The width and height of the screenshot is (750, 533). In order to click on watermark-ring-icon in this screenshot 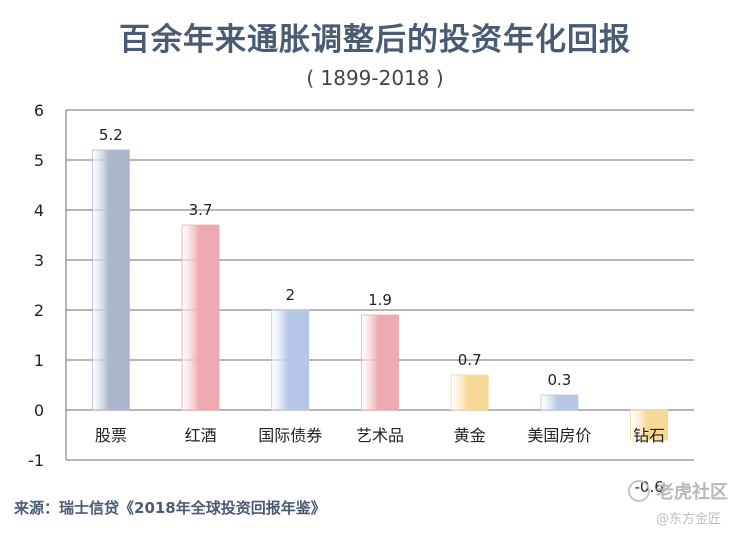, I will do `click(639, 491)`.